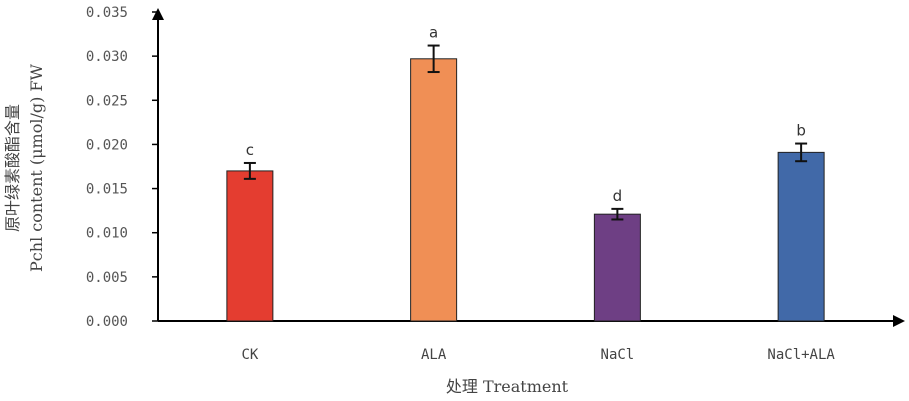 The image size is (909, 401). Describe the element at coordinates (107, 145) in the screenshot. I see `y-tick-label: 0.020` at that location.